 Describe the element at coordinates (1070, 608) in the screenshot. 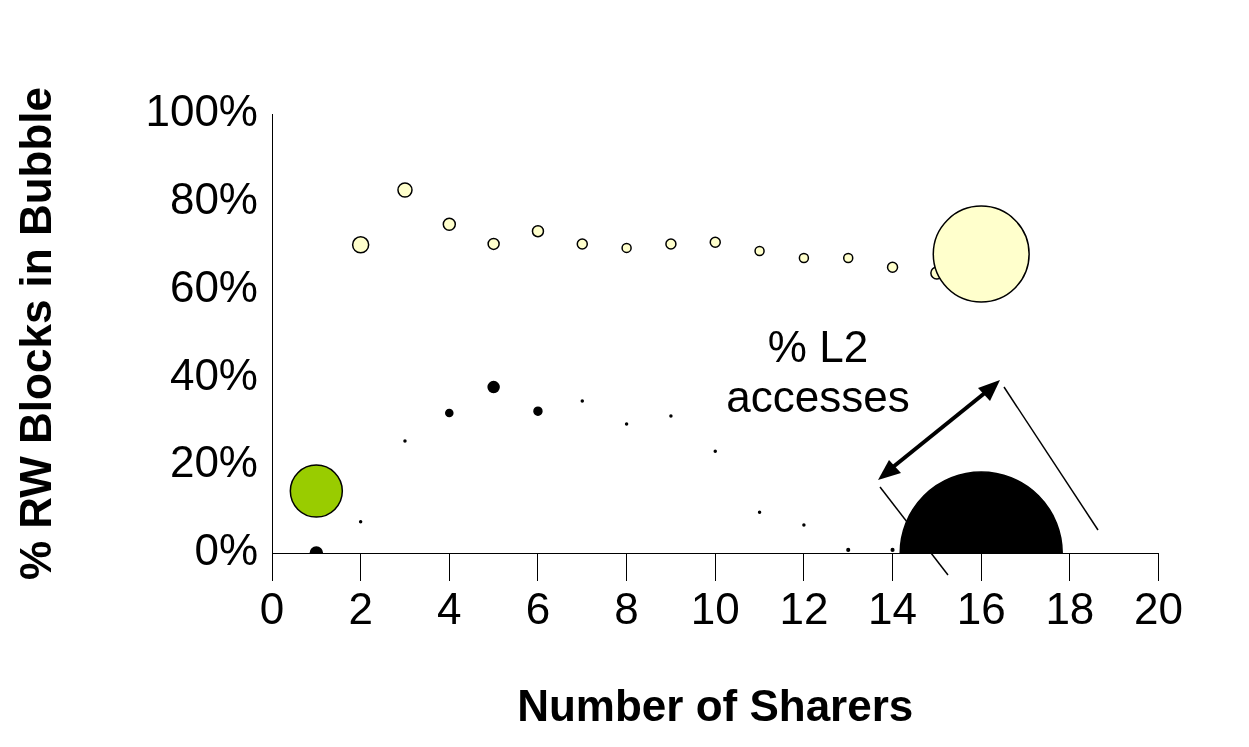

I see `x-tick-label: 18` at that location.